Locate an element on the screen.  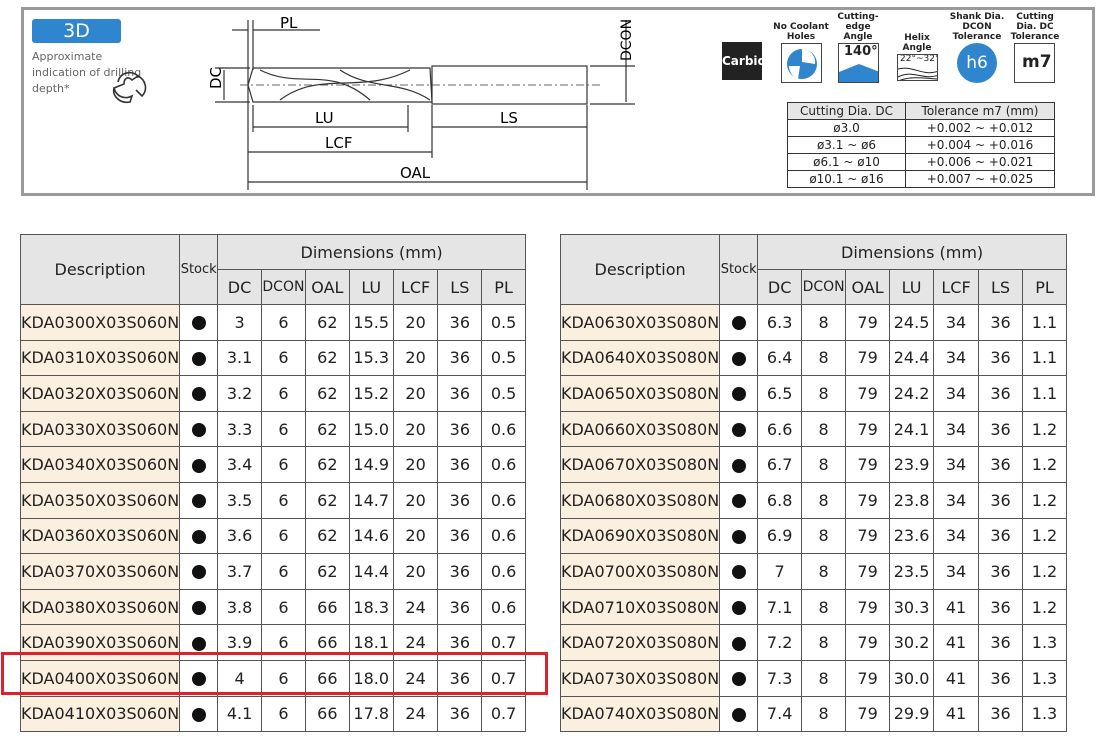
table-row: KDA0400X03S060N 4 6 66 18.0 24 36 0.7 is located at coordinates (272, 678).